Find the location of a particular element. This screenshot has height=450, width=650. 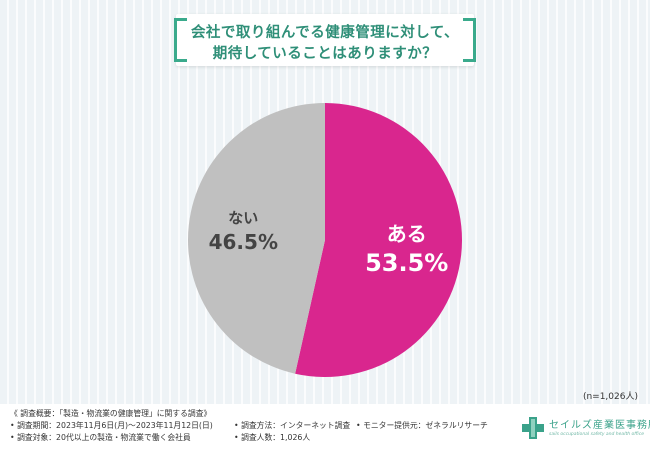

chart-title-line-2: 期待していることはありますか？ is located at coordinates (325, 54).